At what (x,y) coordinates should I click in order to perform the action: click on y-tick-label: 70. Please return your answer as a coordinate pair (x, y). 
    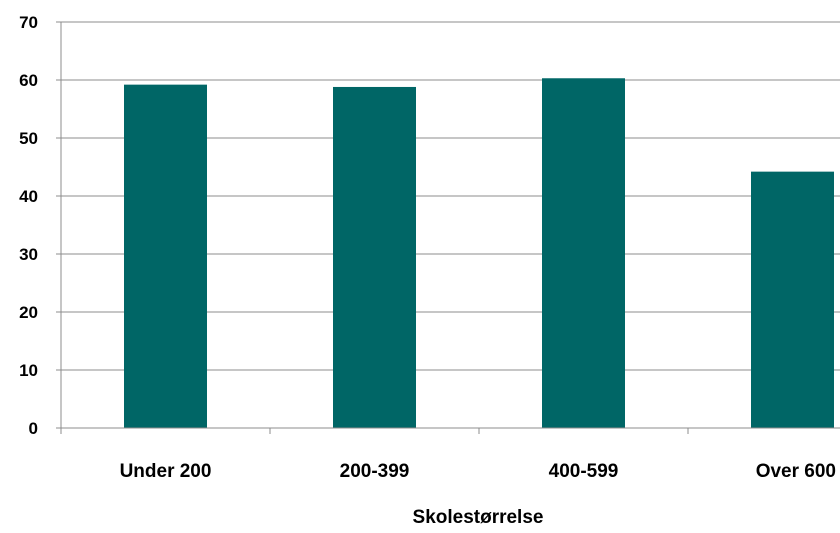
    Looking at the image, I should click on (28, 22).